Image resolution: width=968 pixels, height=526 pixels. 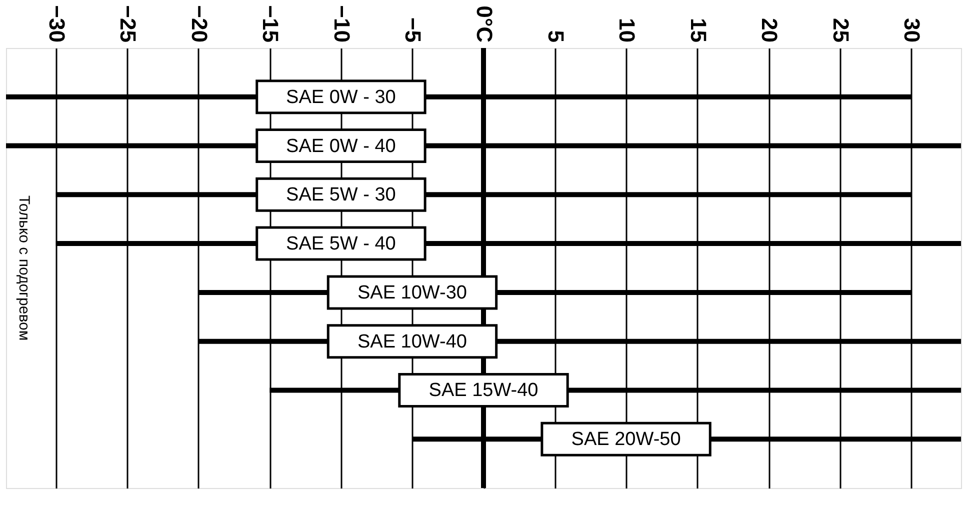 I want to click on x-tick-label: −10, so click(x=341, y=23).